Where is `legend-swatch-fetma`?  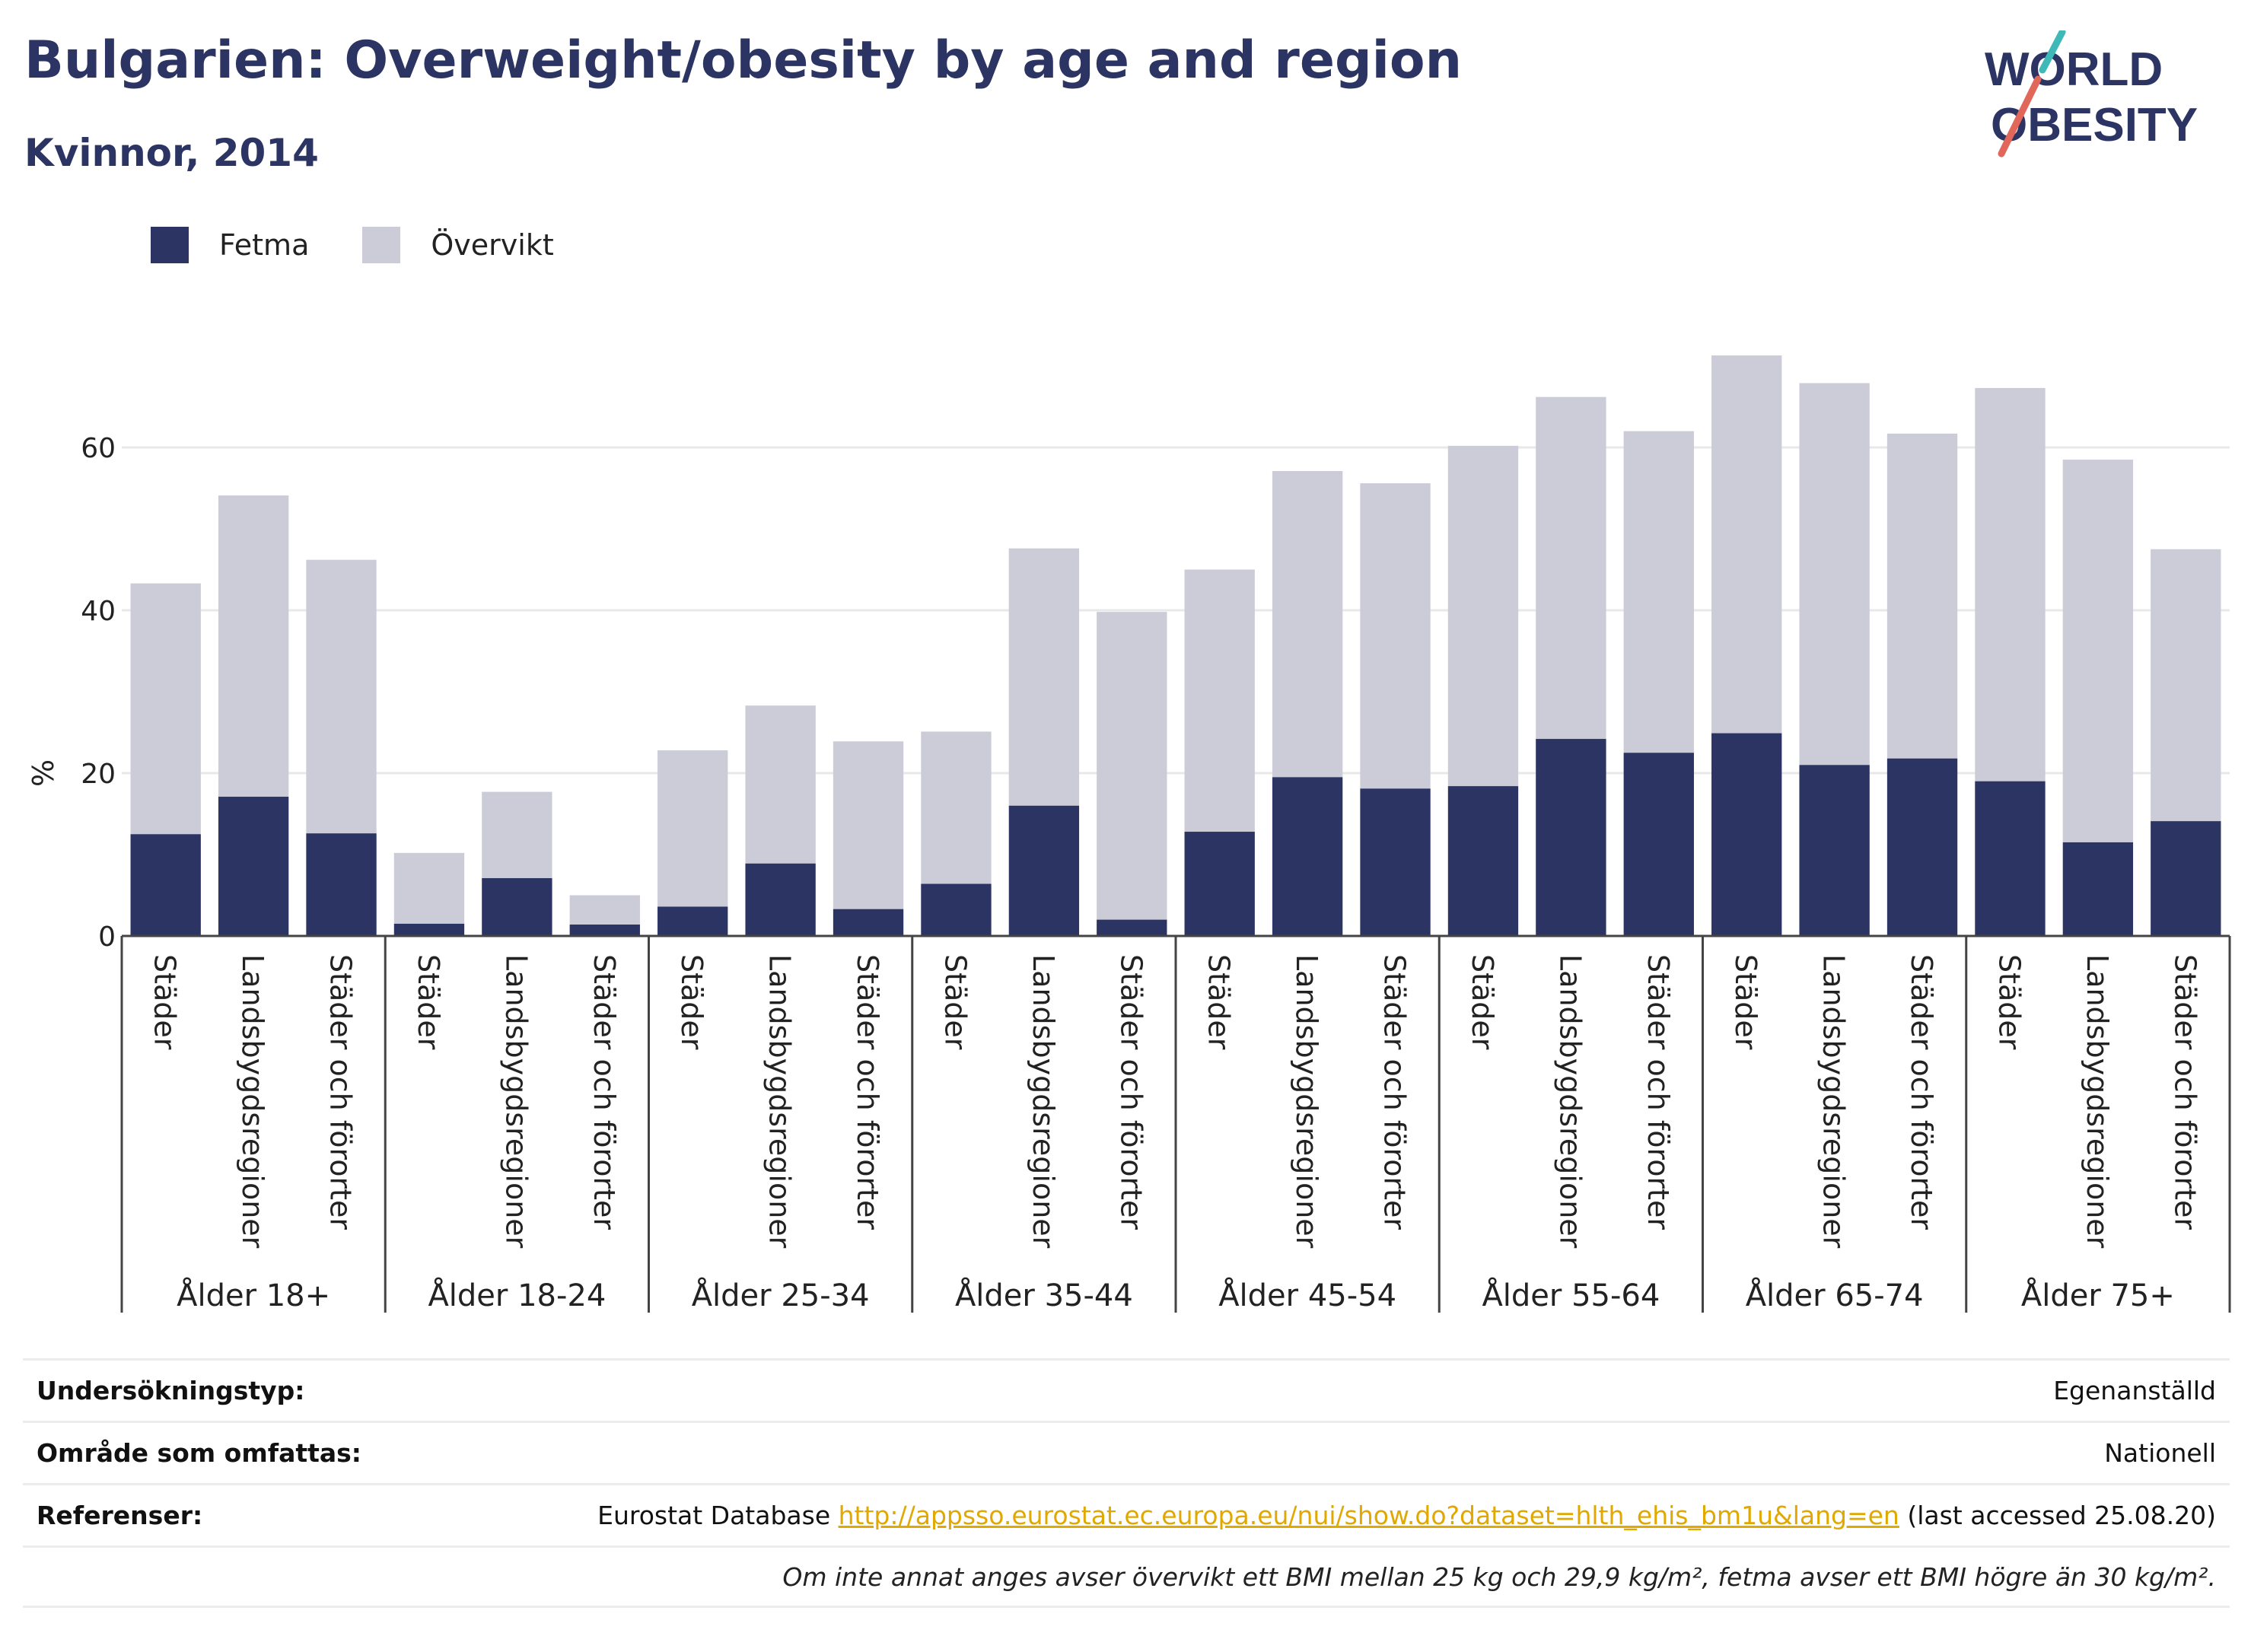
legend-swatch-fetma is located at coordinates (170, 245).